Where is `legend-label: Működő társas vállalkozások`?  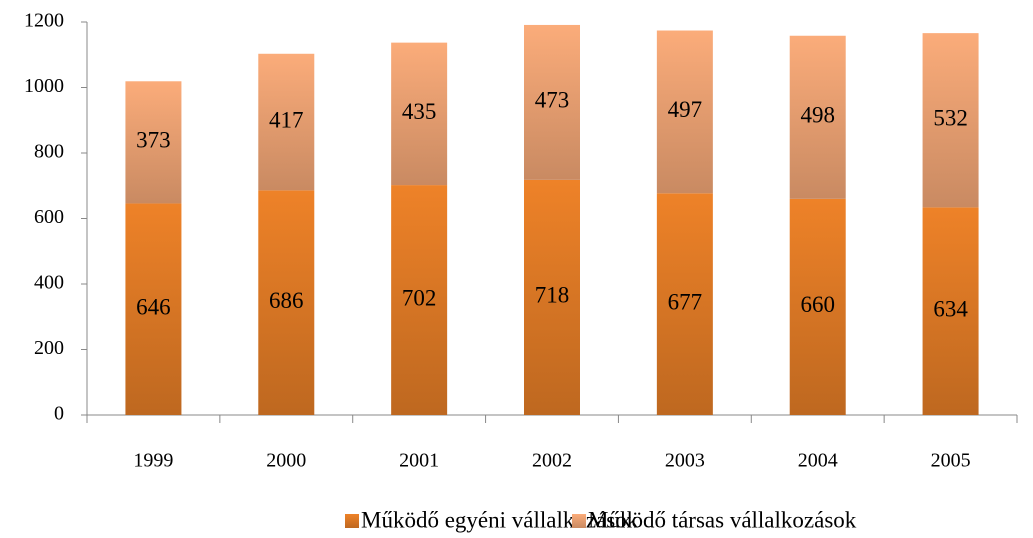 legend-label: Működő társas vállalkozások is located at coordinates (722, 519).